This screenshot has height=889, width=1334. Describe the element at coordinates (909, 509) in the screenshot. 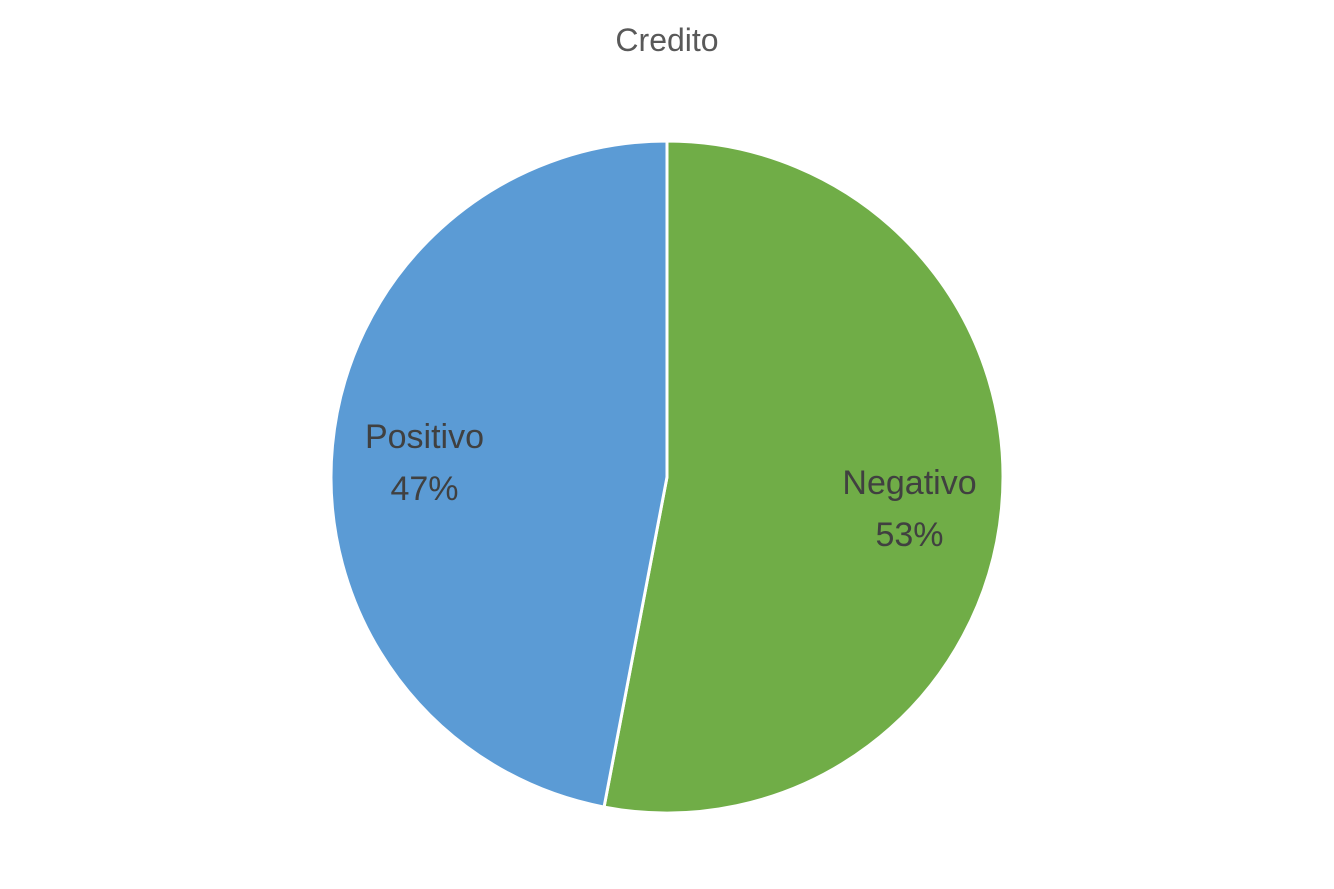

I see `data-label-negativo: Negativo 53%` at that location.